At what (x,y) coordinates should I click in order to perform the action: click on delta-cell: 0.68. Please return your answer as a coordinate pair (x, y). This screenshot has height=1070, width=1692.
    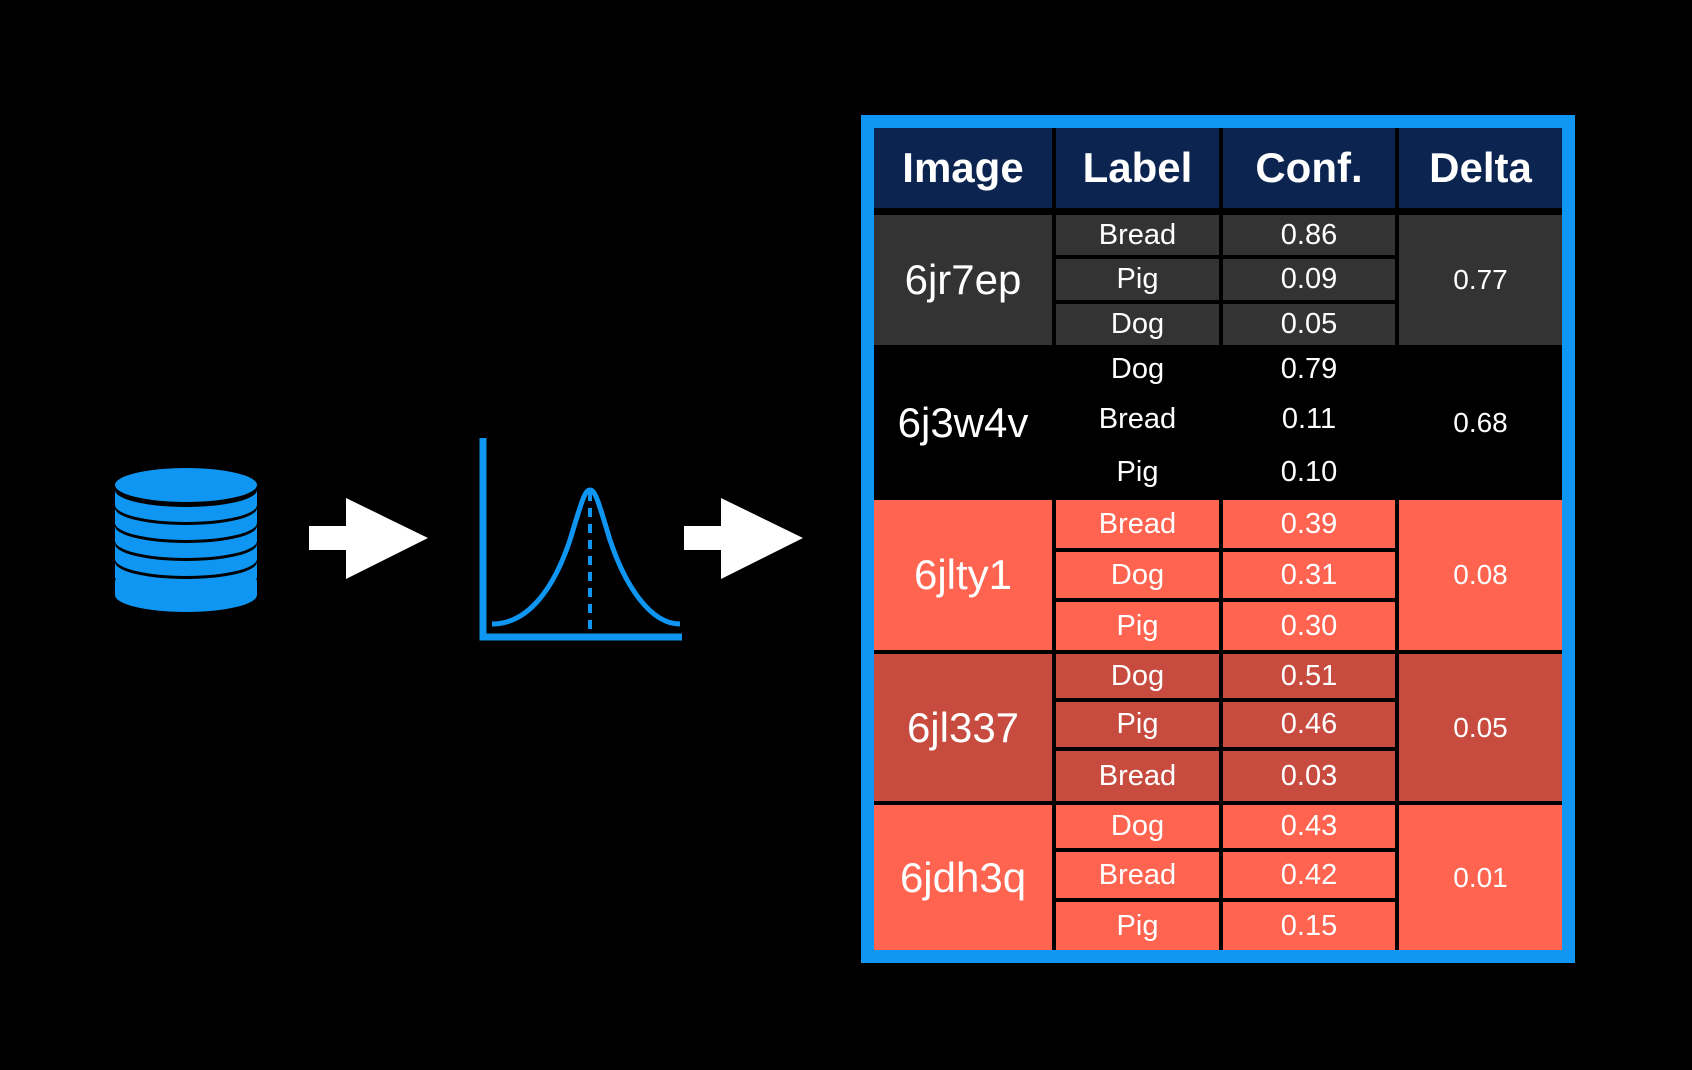
    Looking at the image, I should click on (1480, 422).